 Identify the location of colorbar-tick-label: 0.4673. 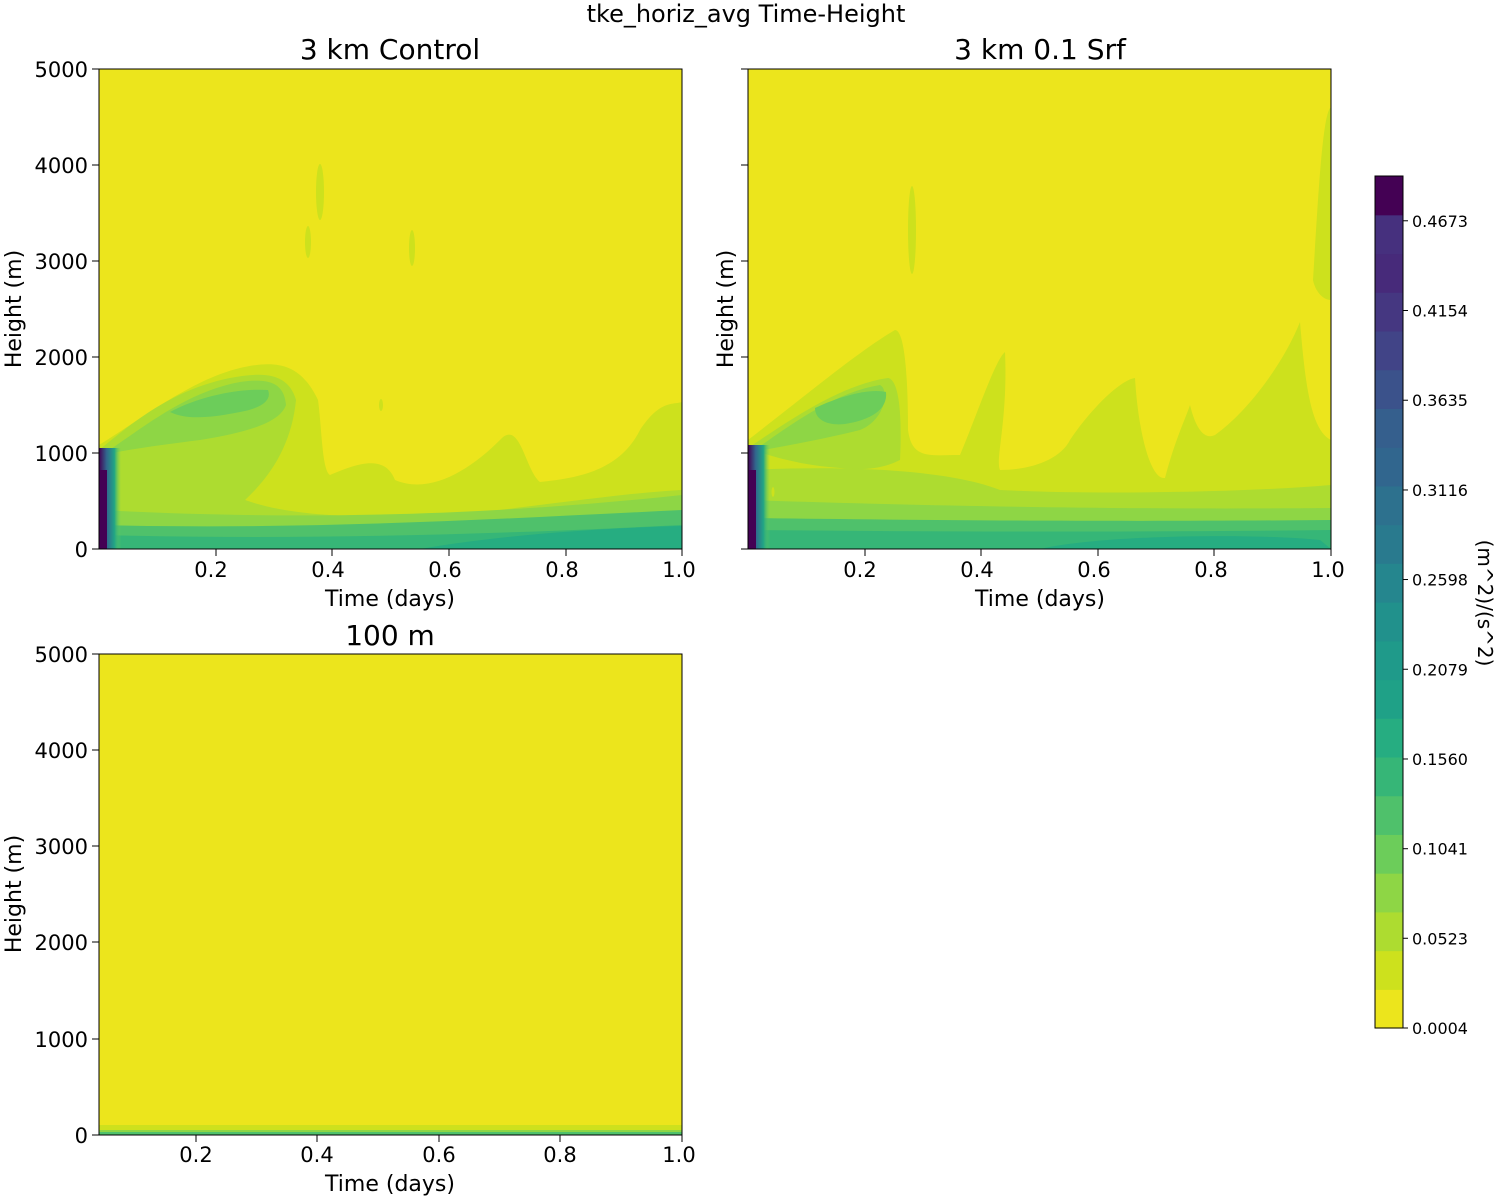
(1440, 221).